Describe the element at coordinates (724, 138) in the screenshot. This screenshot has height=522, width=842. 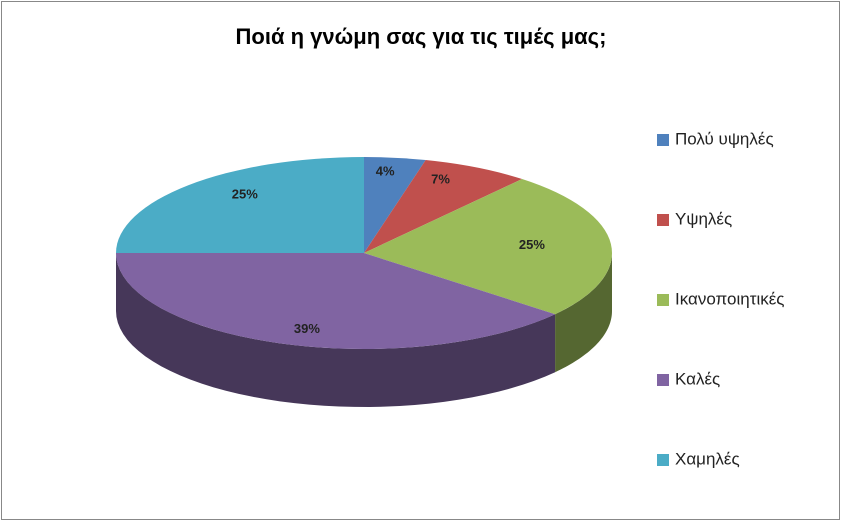
I see `legend-label: Πολύ υψηλές` at that location.